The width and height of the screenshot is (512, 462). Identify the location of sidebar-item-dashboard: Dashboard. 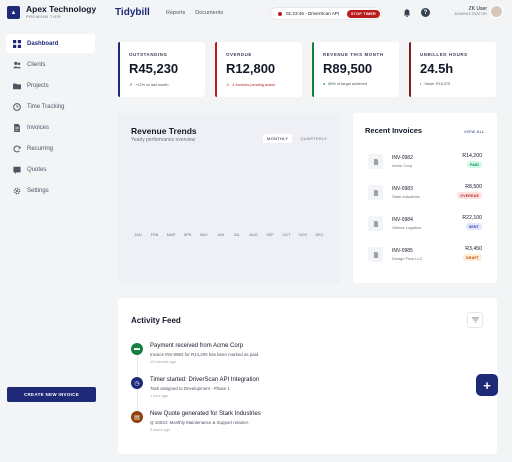
(50, 43).